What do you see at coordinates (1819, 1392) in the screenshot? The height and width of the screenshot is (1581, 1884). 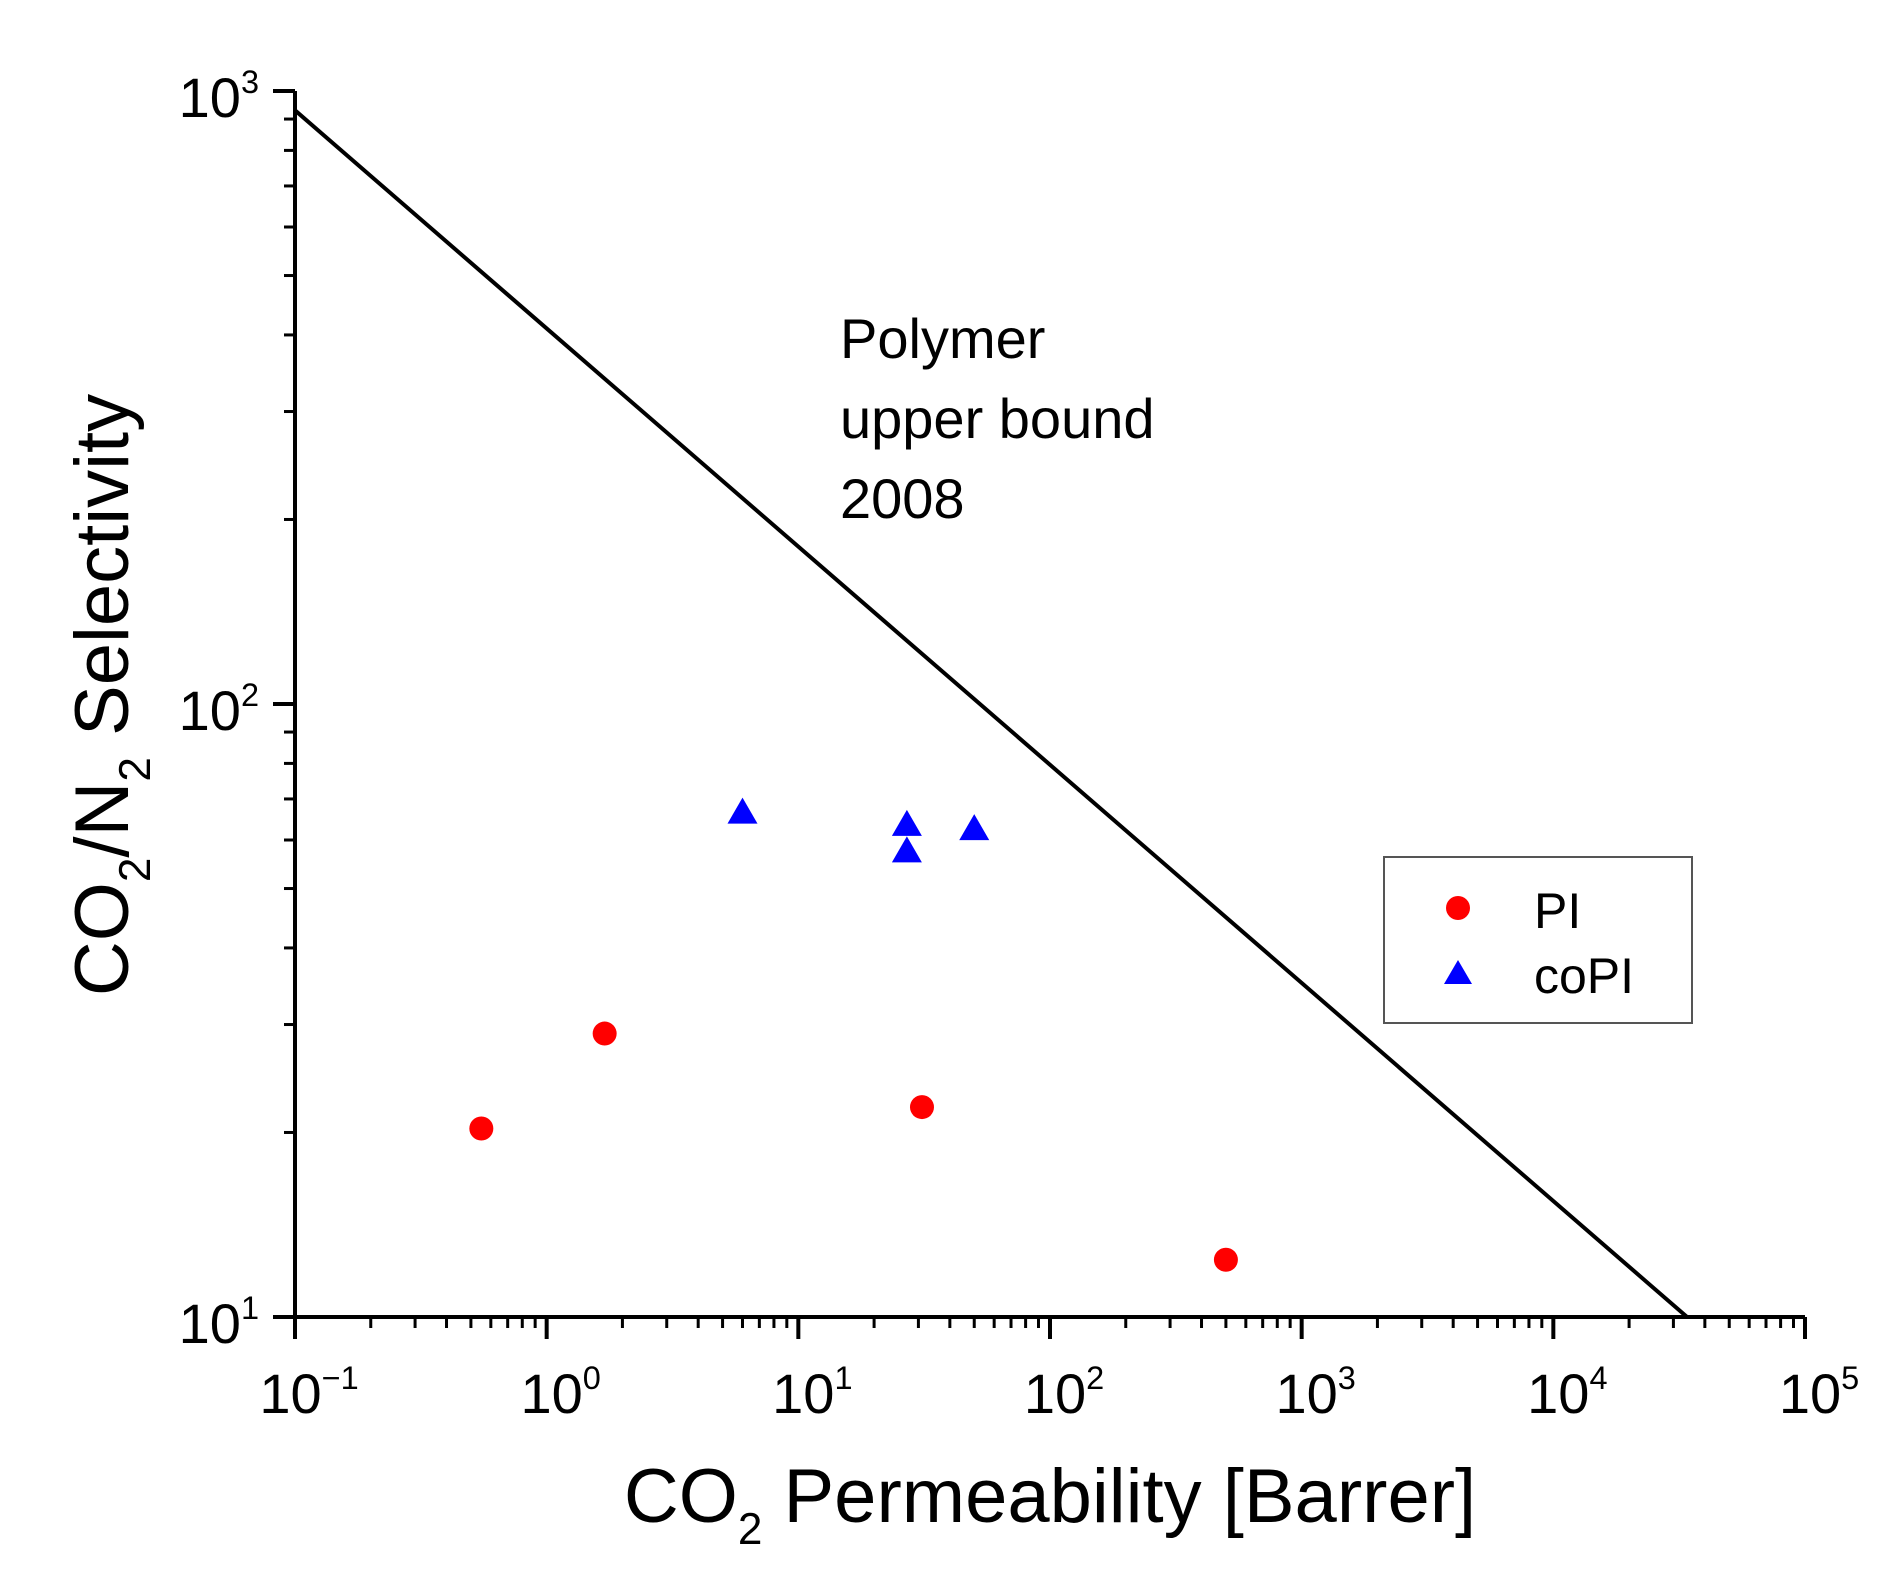 I see `x-tick-label: 10⁵` at bounding box center [1819, 1392].